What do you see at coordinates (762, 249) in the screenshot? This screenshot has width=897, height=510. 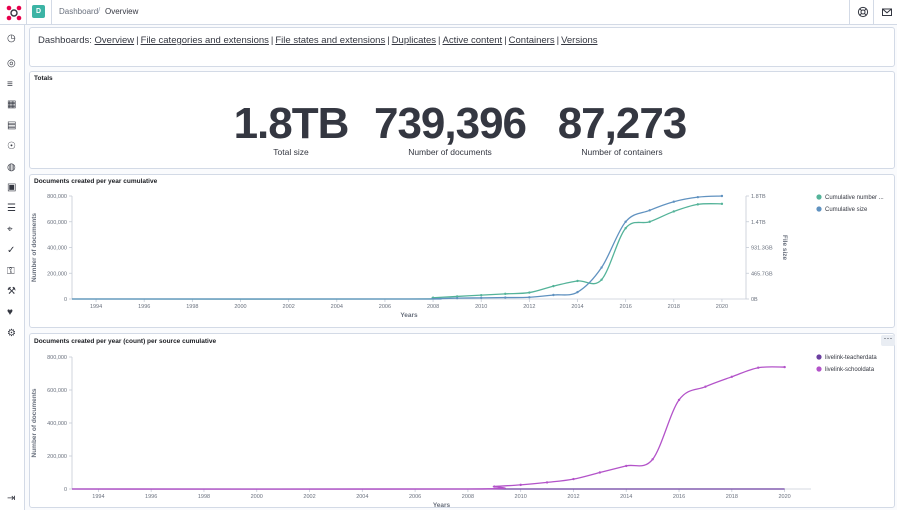 I see `y2-tick-label: 931.3GB` at bounding box center [762, 249].